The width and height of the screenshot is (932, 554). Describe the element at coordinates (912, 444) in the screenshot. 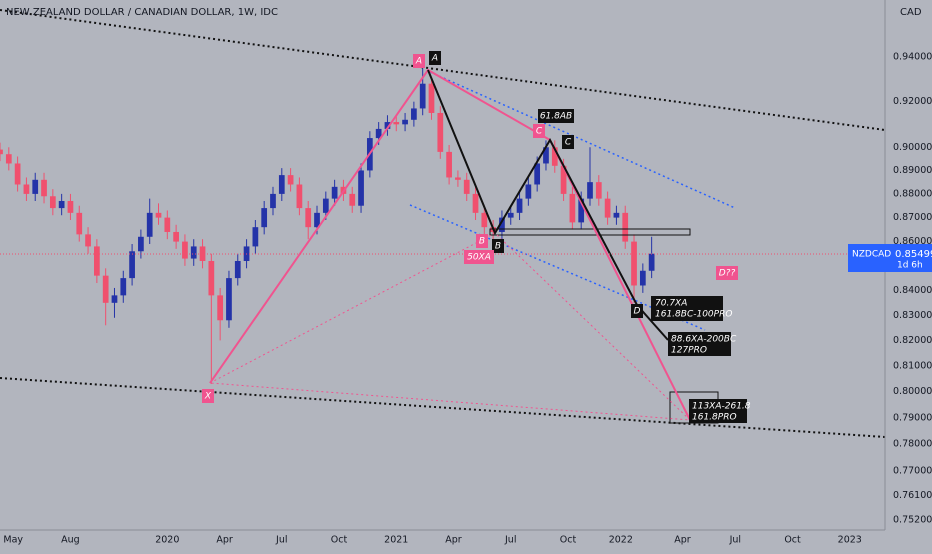

I see `y-tick-label: 0.78000` at that location.